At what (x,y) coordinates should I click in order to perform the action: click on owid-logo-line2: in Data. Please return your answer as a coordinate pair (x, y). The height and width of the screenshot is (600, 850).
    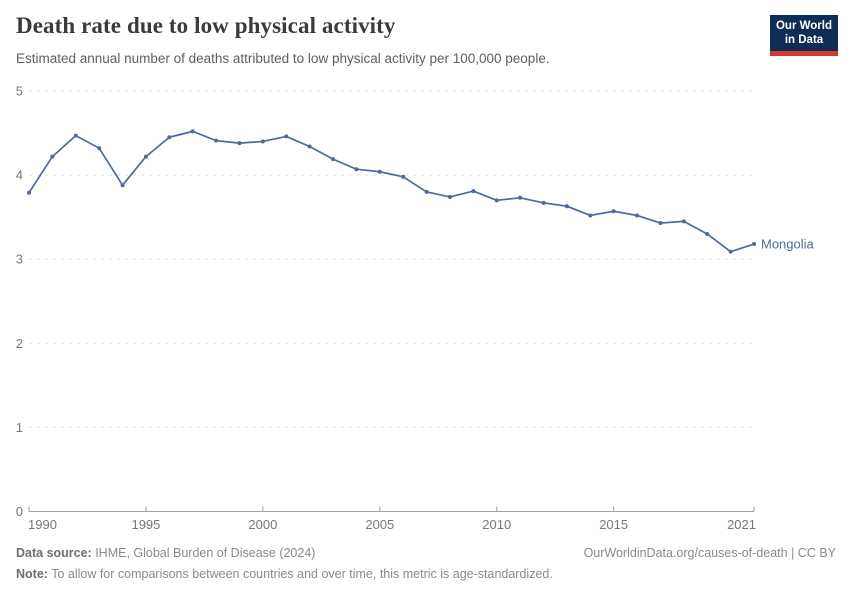
    Looking at the image, I should click on (804, 40).